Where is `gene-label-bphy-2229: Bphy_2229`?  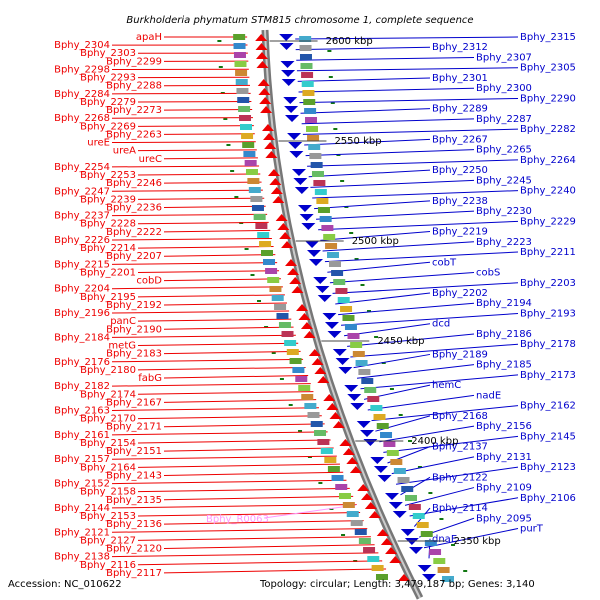
gene-label-bphy-2229: Bphy_2229 is located at coordinates (548, 221).